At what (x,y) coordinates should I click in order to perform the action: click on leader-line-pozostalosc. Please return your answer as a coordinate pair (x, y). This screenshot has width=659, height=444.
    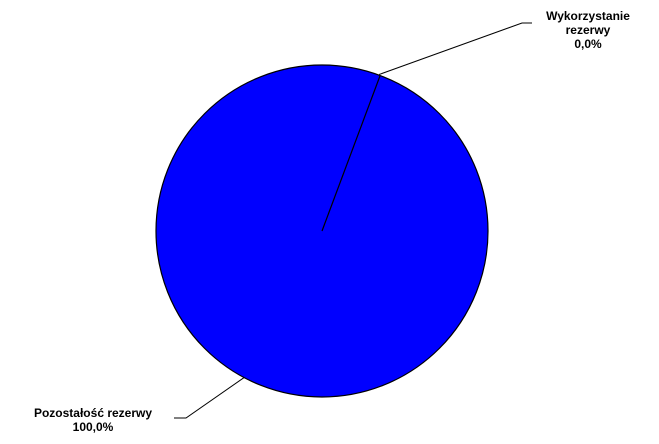
    Looking at the image, I should click on (209, 398).